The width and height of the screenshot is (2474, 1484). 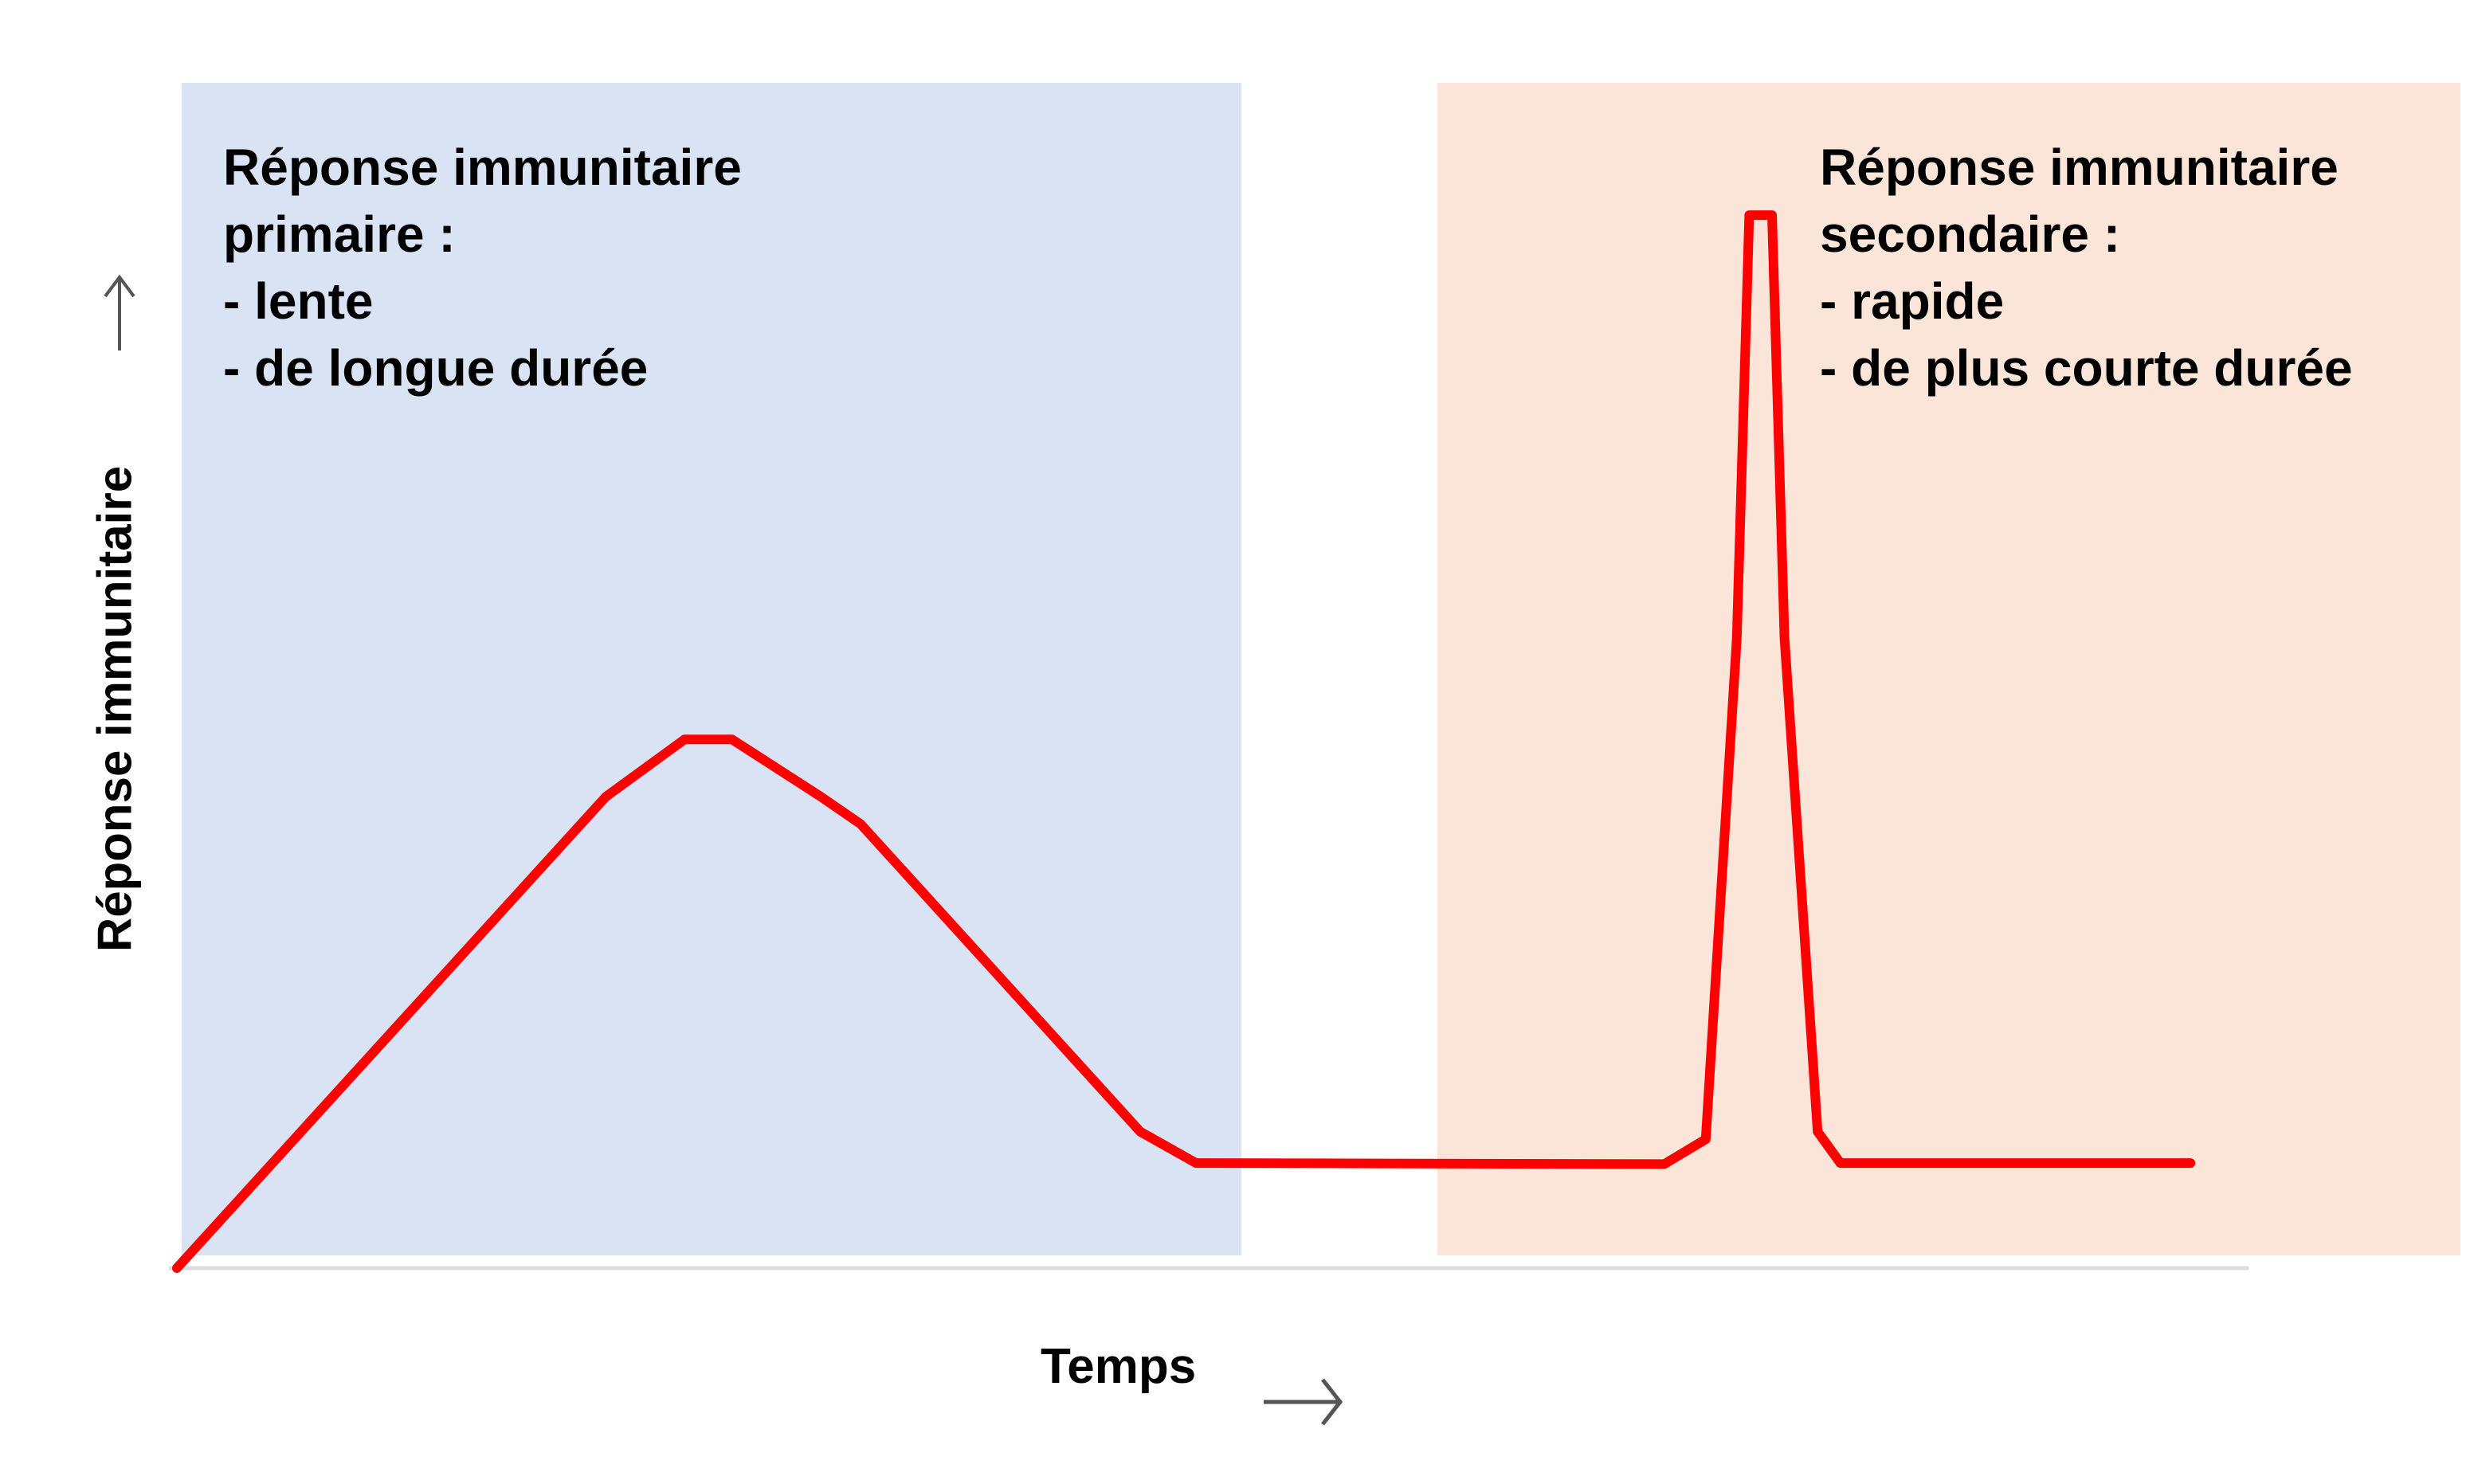 What do you see at coordinates (436, 368) in the screenshot?
I see `annotation-line: - de longue durée` at bounding box center [436, 368].